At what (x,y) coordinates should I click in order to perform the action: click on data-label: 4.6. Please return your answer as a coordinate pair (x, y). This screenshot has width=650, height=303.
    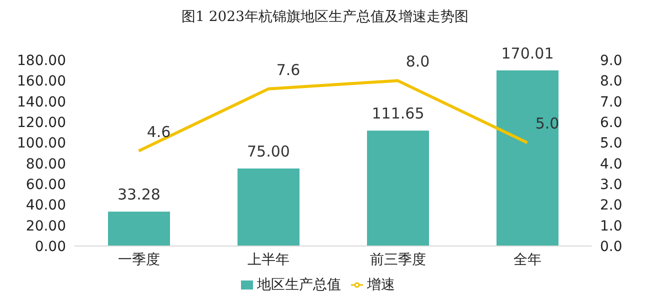
    Looking at the image, I should click on (158, 131).